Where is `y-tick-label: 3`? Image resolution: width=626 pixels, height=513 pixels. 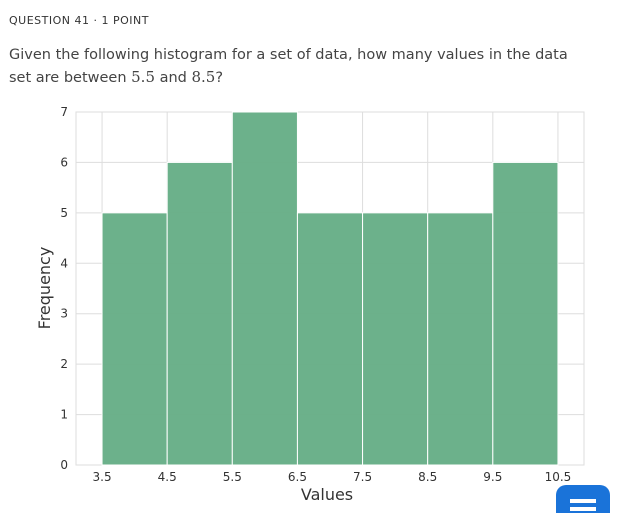 y-tick-label: 3 is located at coordinates (64, 314).